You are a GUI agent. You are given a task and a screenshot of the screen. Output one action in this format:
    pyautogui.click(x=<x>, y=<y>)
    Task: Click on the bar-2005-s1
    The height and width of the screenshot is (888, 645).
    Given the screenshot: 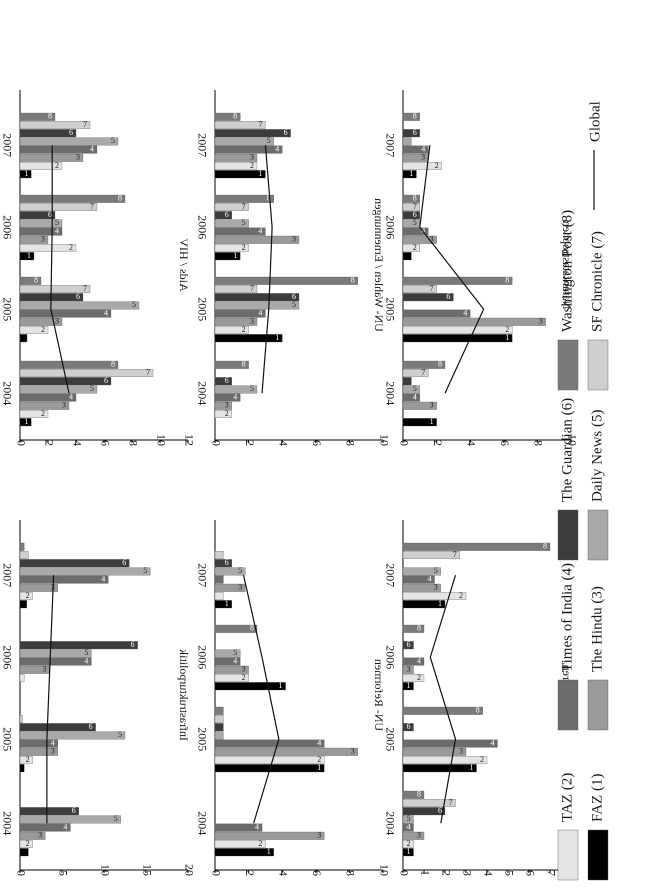 What is the action you would take?
    pyautogui.click(x=23, y=338)
    